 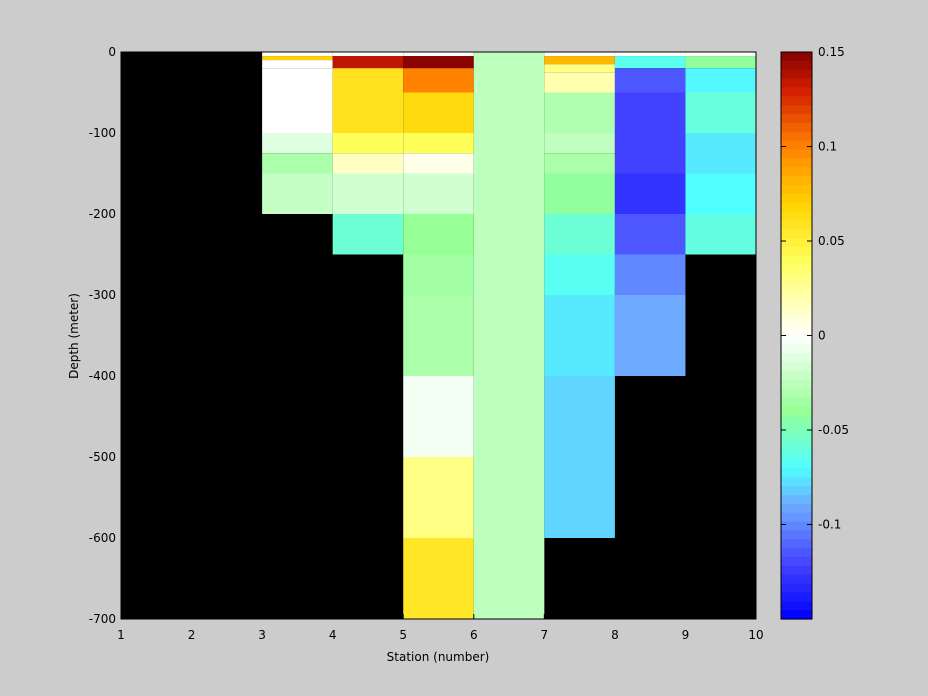 I want to click on x-tick-label: 3, so click(x=262, y=635).